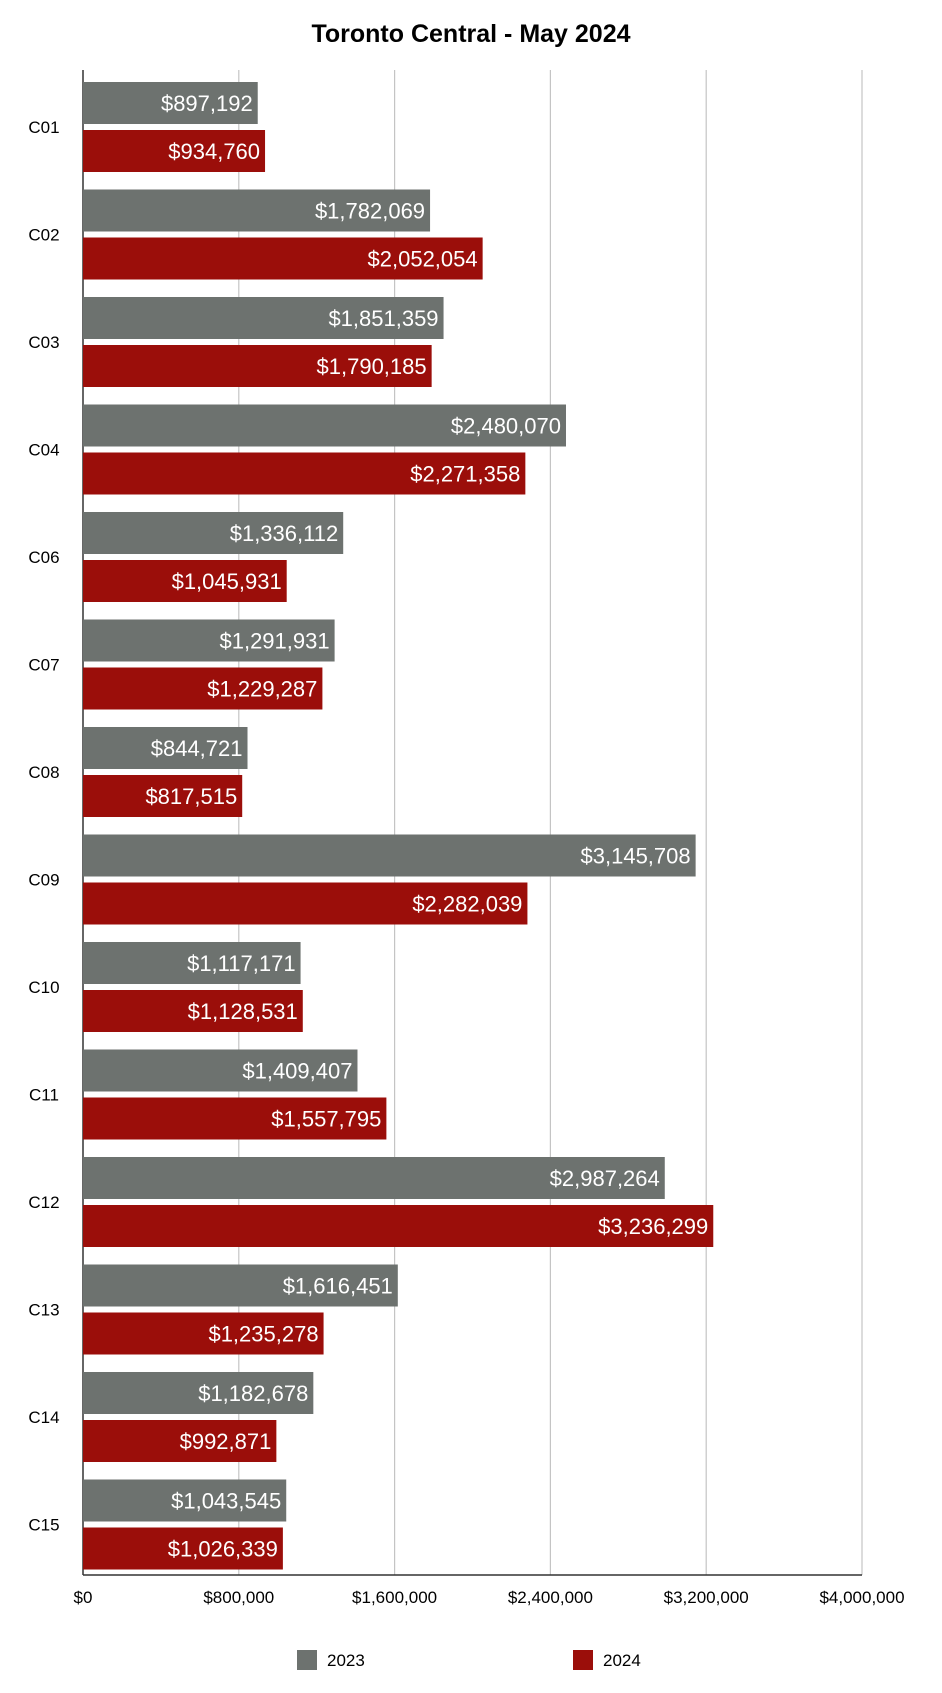 This screenshot has width=942, height=1693. Describe the element at coordinates (274, 641) in the screenshot. I see `data-label: $1,291,931` at that location.